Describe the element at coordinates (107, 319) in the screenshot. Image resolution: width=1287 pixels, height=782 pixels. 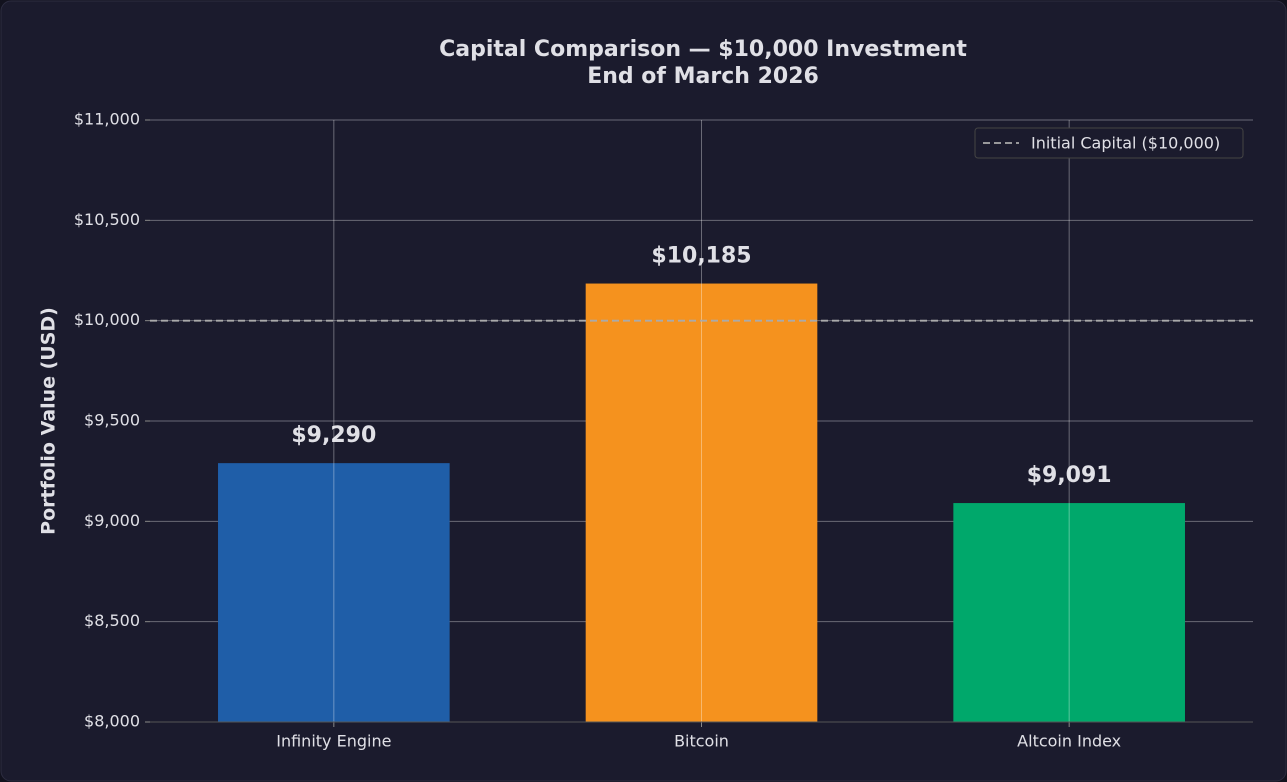
I see `y-tick-label: $10,000` at that location.